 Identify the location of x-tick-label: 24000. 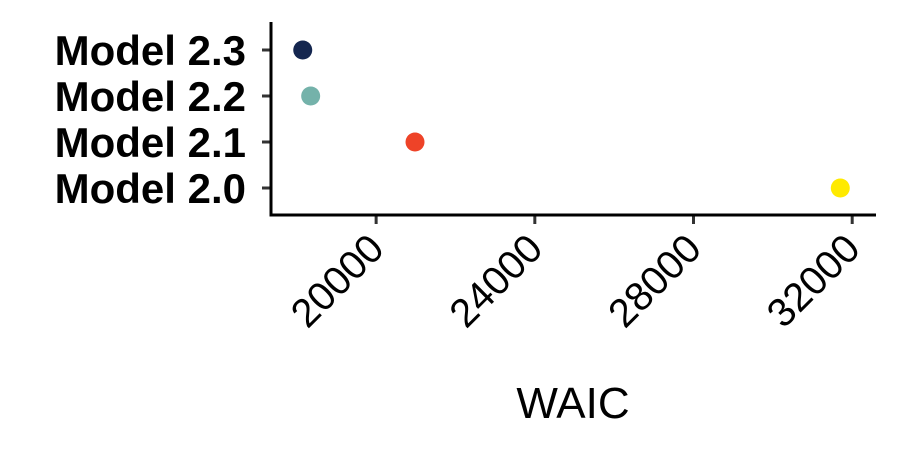
(496, 281).